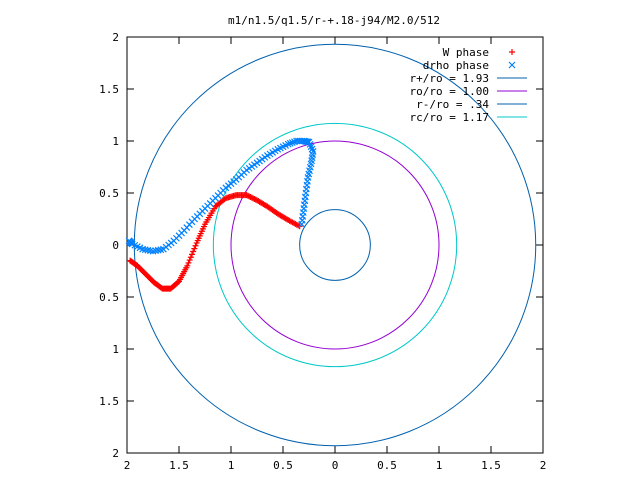 This screenshot has height=480, width=640. I want to click on legend-label: W phase, so click(466, 52).